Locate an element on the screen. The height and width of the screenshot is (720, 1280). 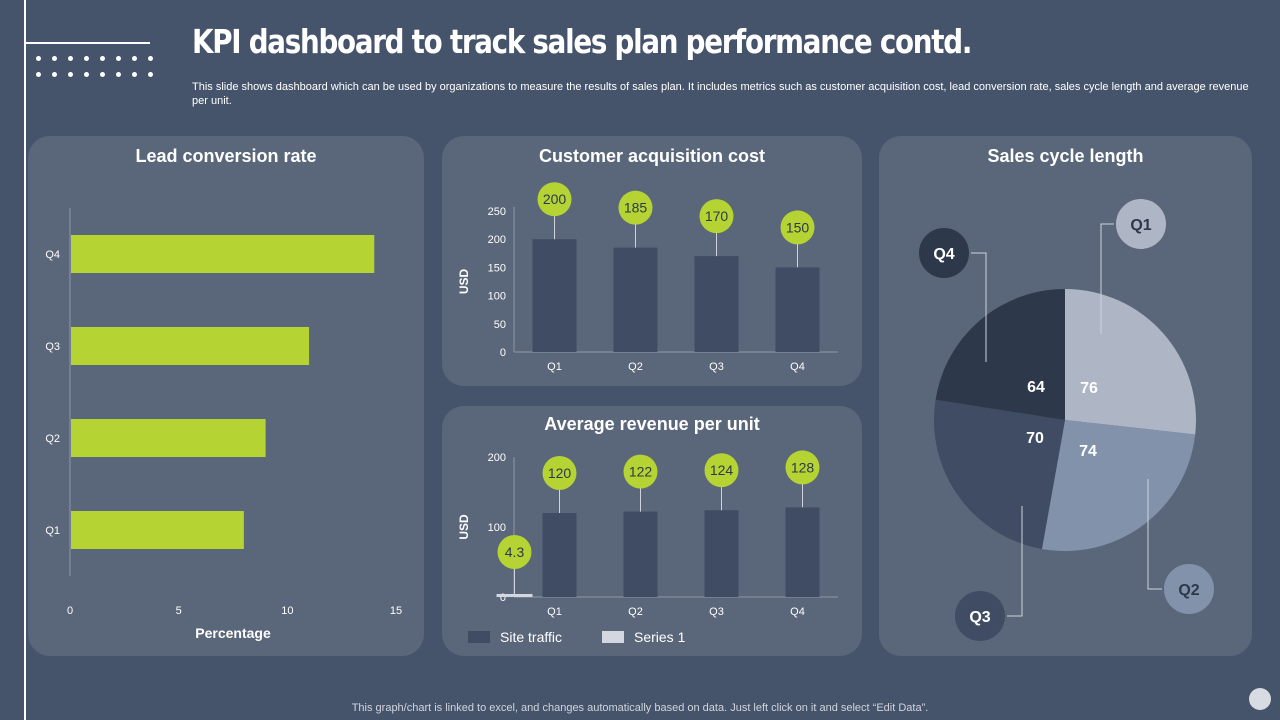
legend-label-site-traffic: Site traffic is located at coordinates (531, 637).